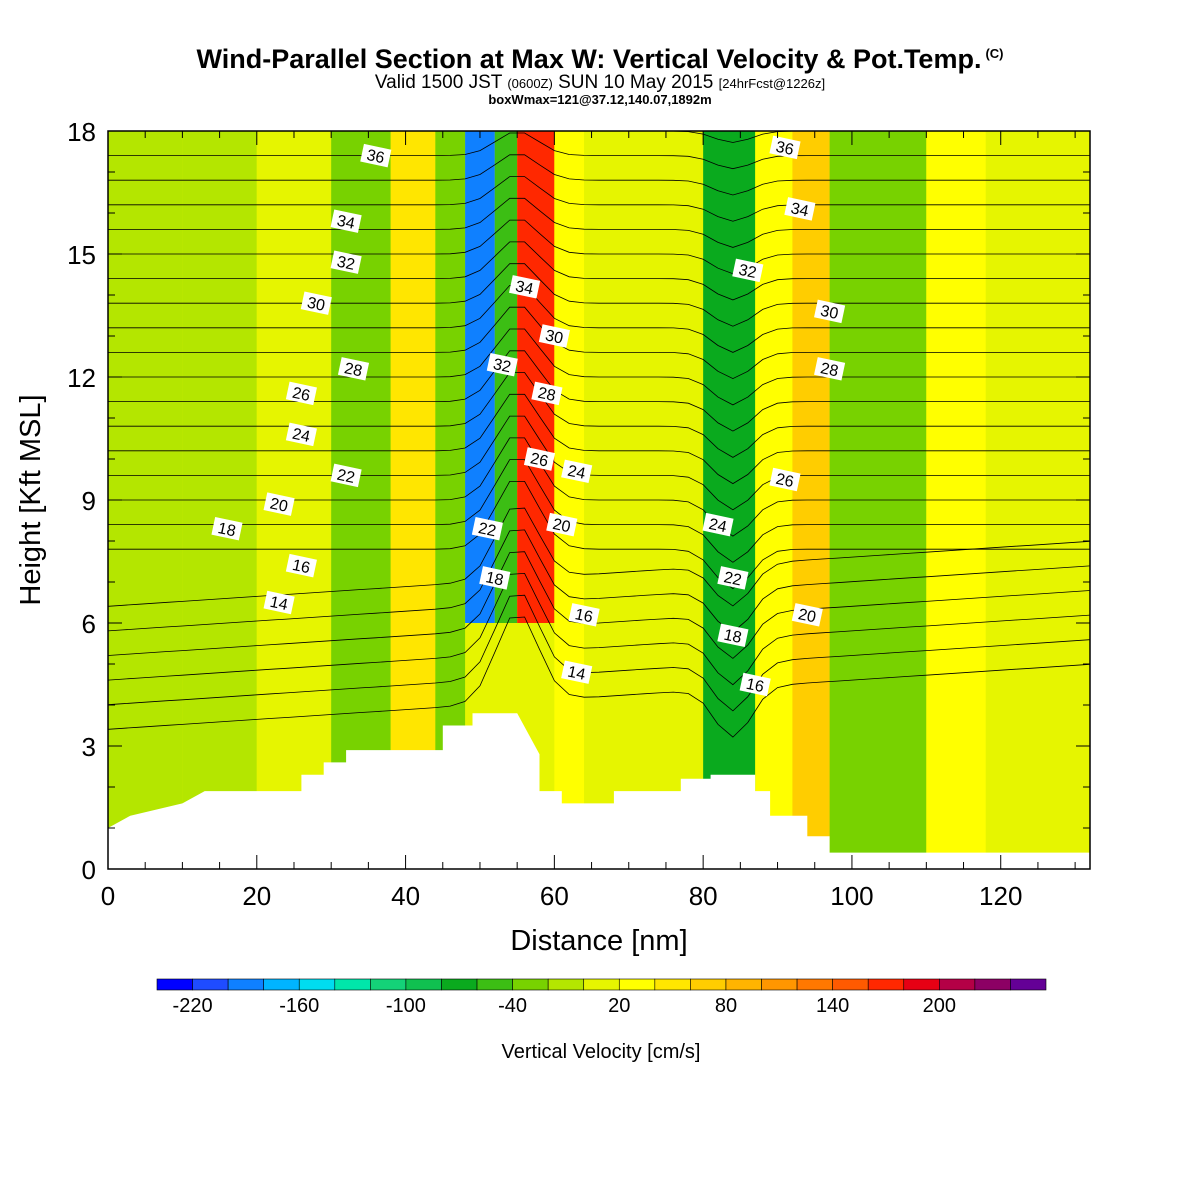 Image resolution: width=1200 pixels, height=1200 pixels. I want to click on colorbar-label: Vertical Velocity [cm/s], so click(601, 1052).